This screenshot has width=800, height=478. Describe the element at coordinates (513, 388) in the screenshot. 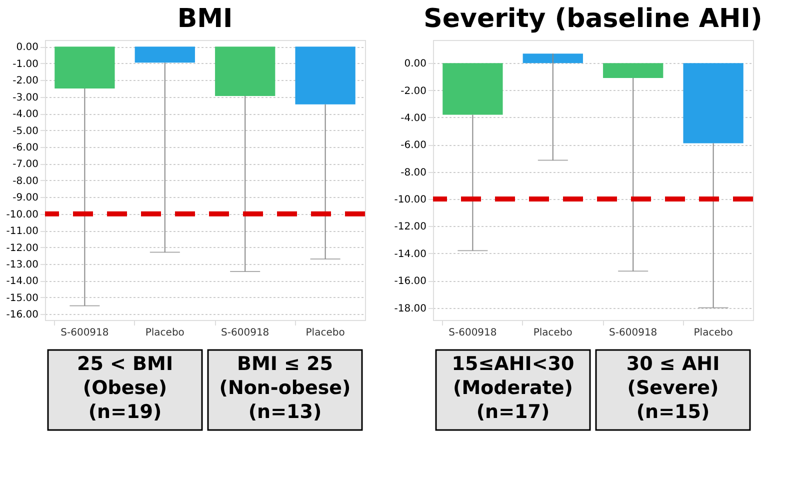

I see `text: 15≤AHI<30 (Moderate) (n=17)` at that location.